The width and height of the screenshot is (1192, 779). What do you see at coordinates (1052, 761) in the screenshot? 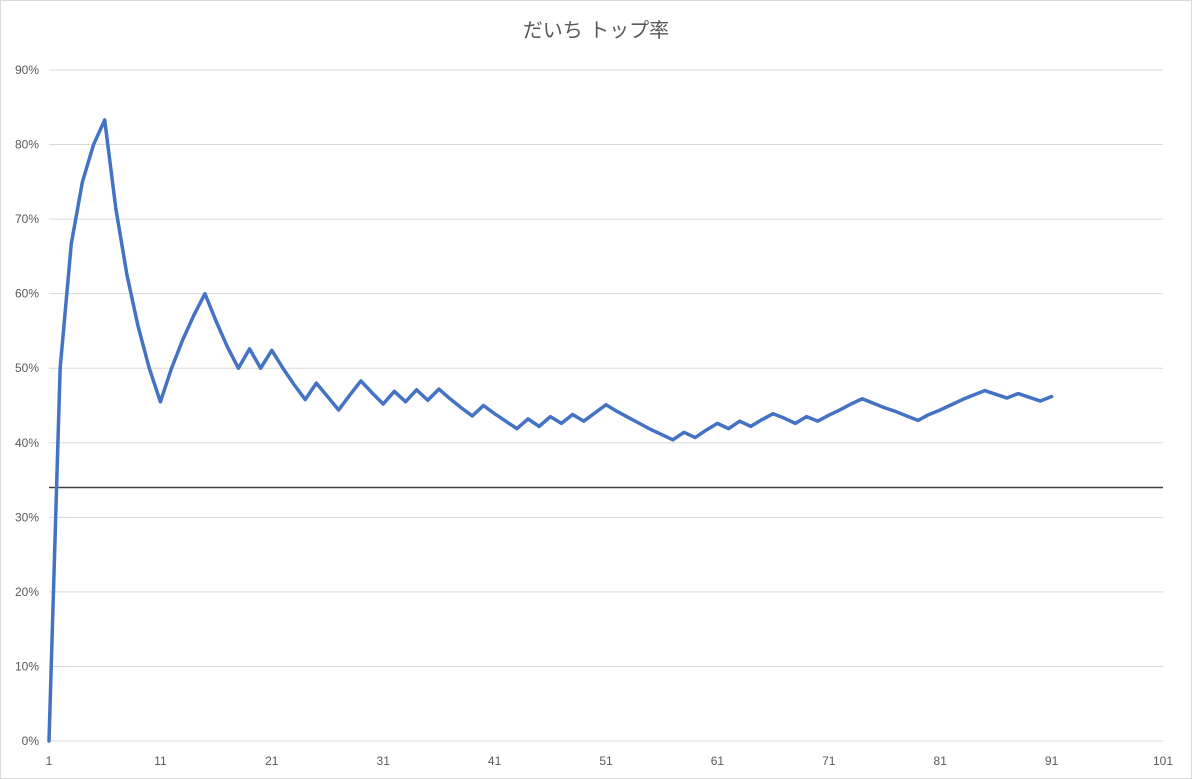
I see `x-tick-label: 91` at bounding box center [1052, 761].